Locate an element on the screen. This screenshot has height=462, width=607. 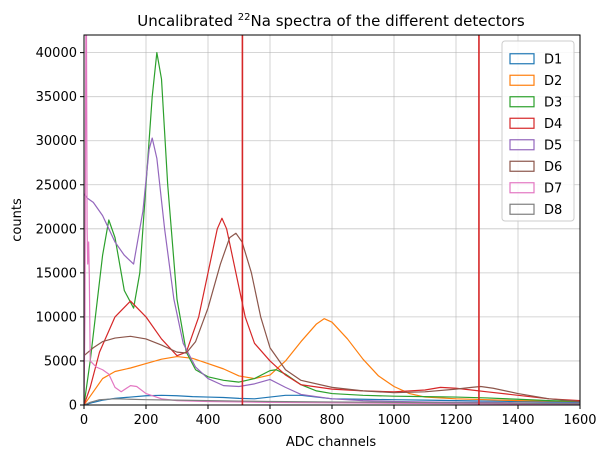
legend-swatch-d4 is located at coordinates (522, 123).